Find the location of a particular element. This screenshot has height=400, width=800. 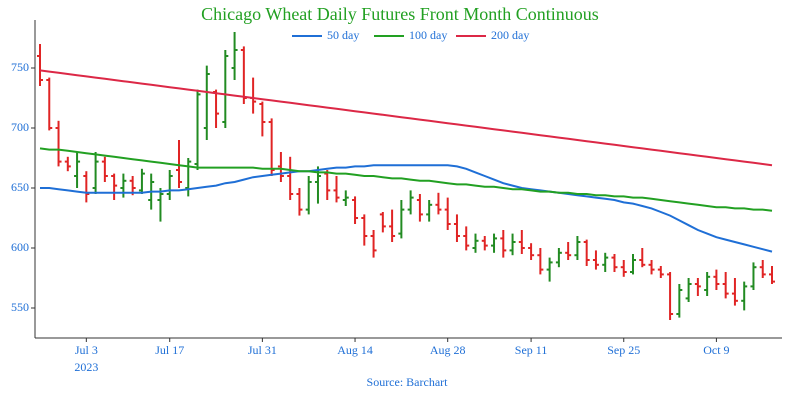

x-tick-label: Sep 25 is located at coordinates (623, 350).